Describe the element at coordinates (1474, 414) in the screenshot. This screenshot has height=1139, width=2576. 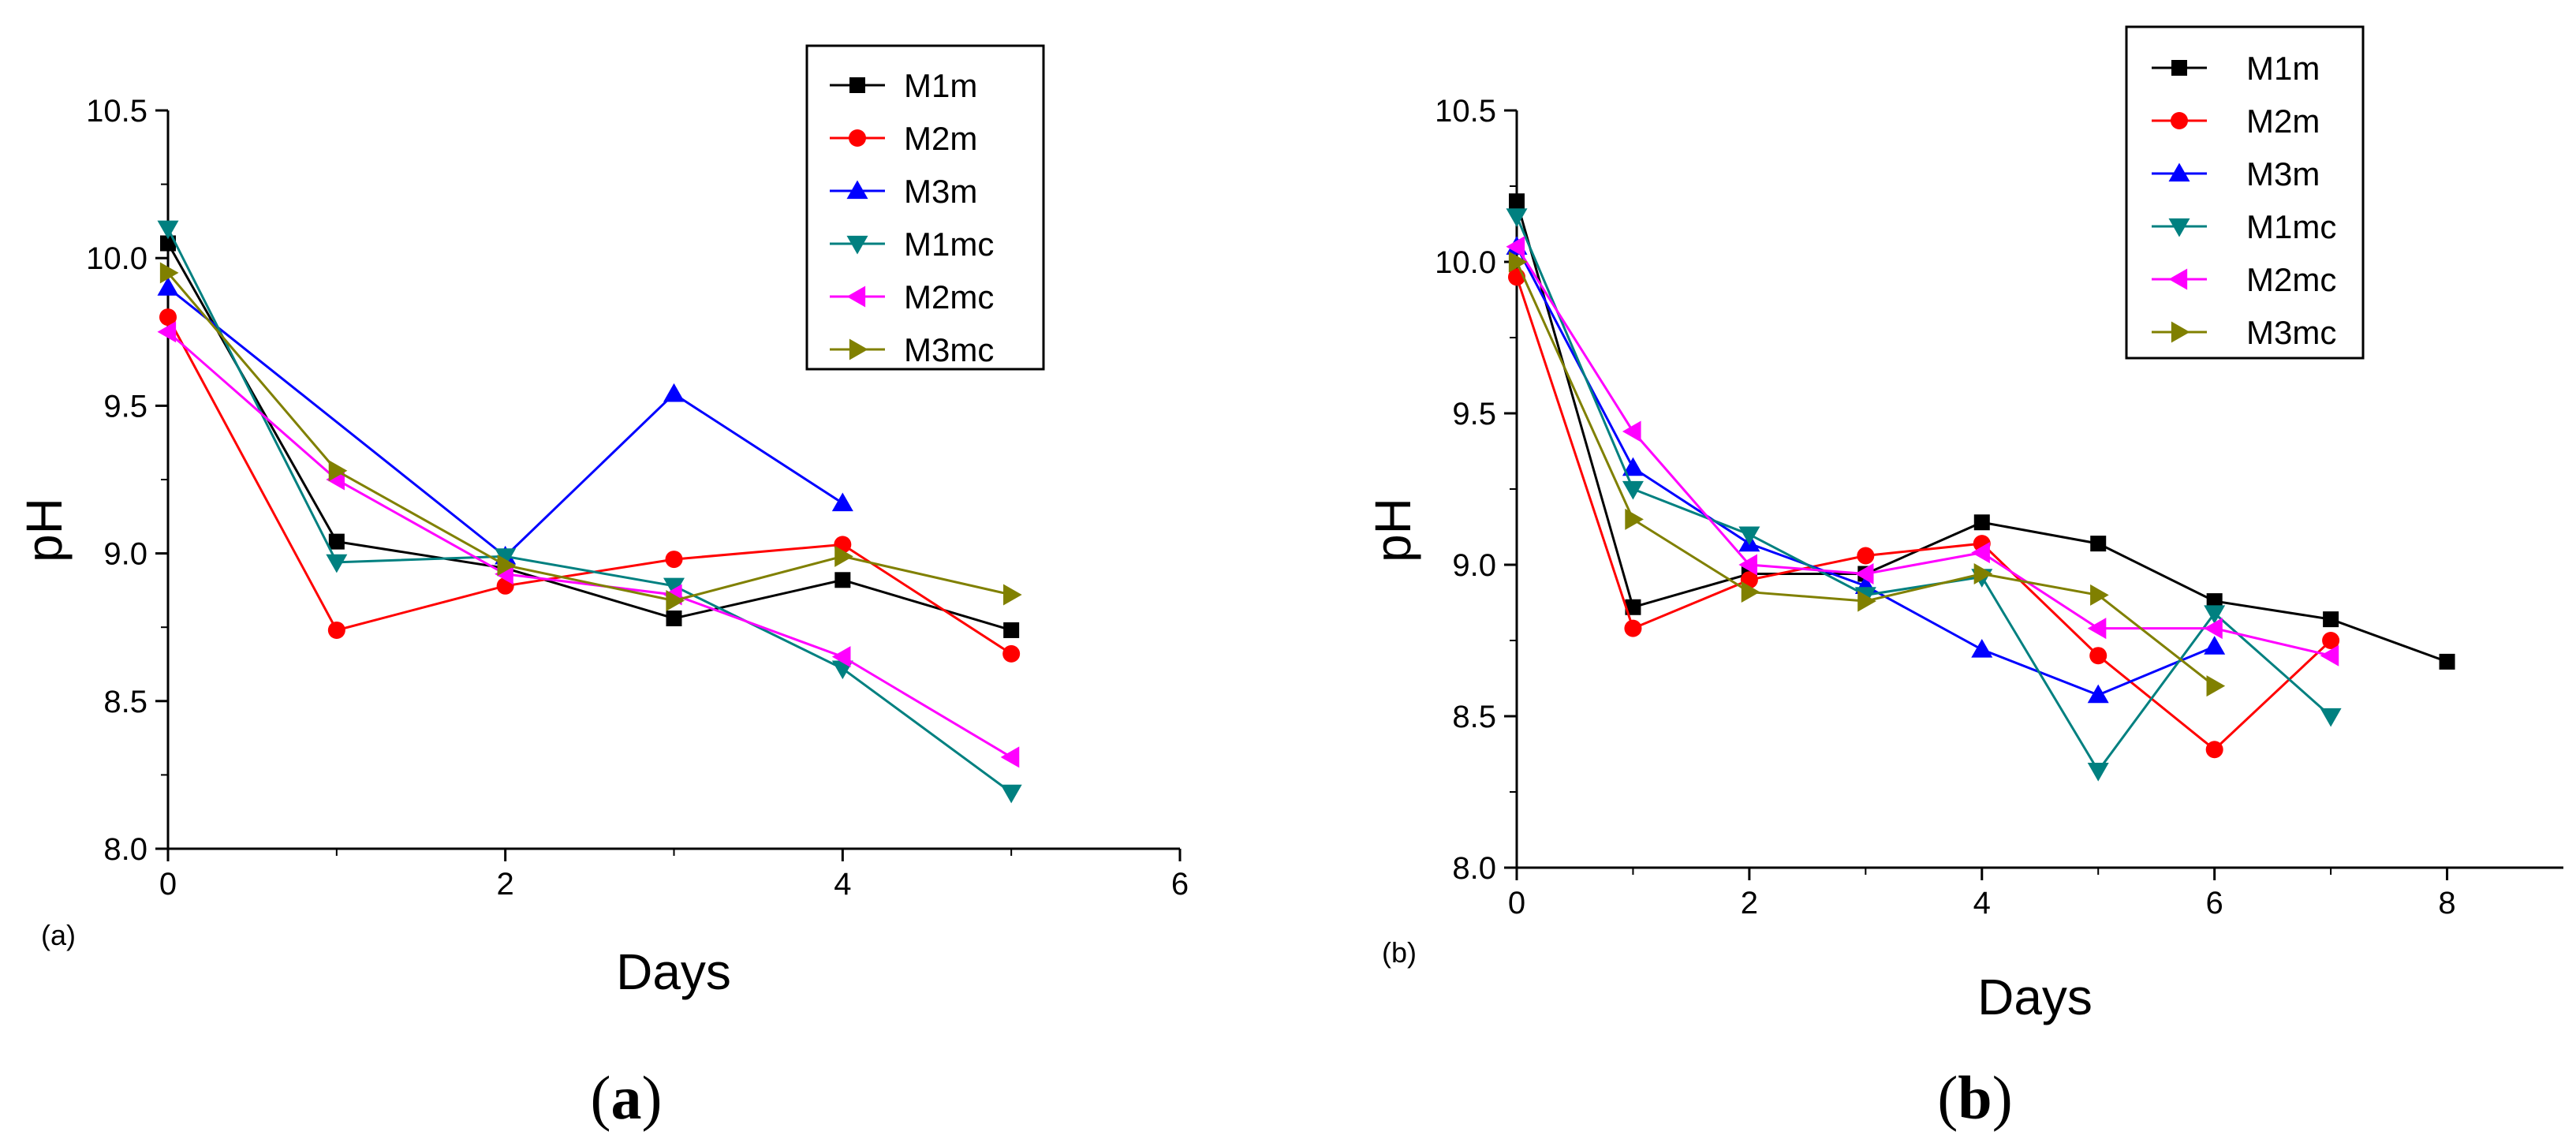
I see `panel-b-y-tick-label: 9.5` at that location.